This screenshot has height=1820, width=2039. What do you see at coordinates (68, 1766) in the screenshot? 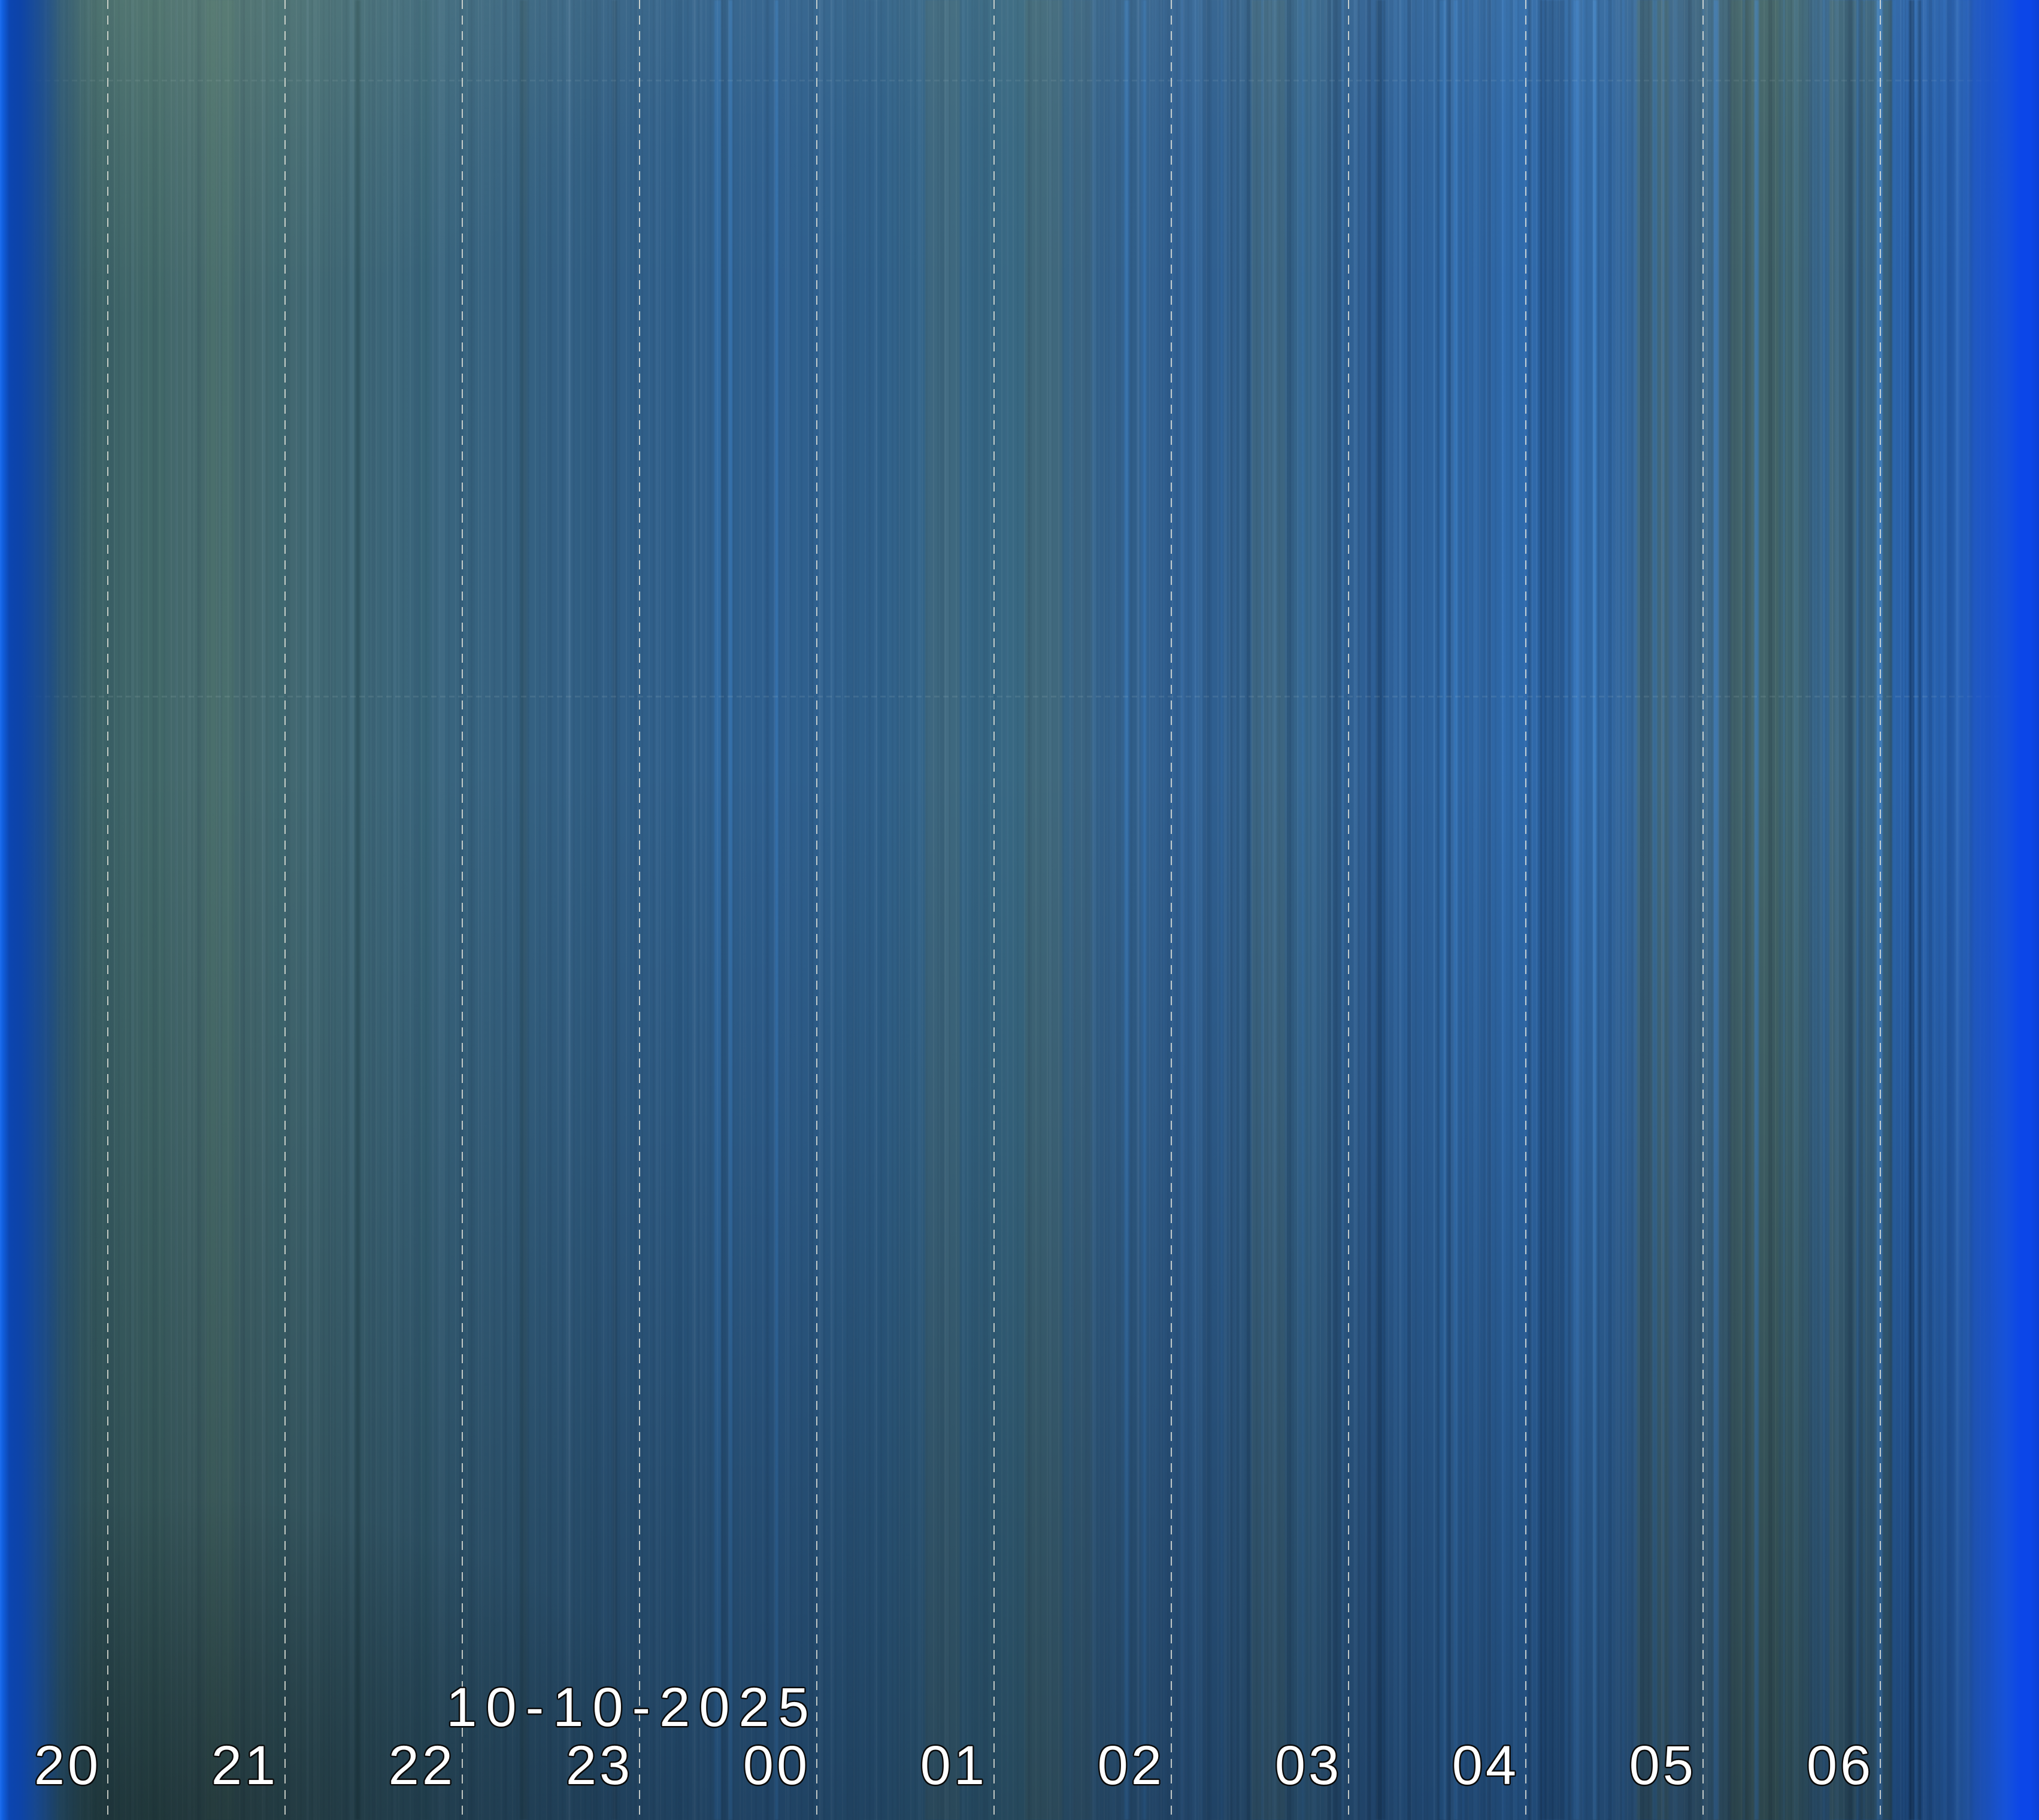
I see `hour-tick-label: 20` at bounding box center [68, 1766].